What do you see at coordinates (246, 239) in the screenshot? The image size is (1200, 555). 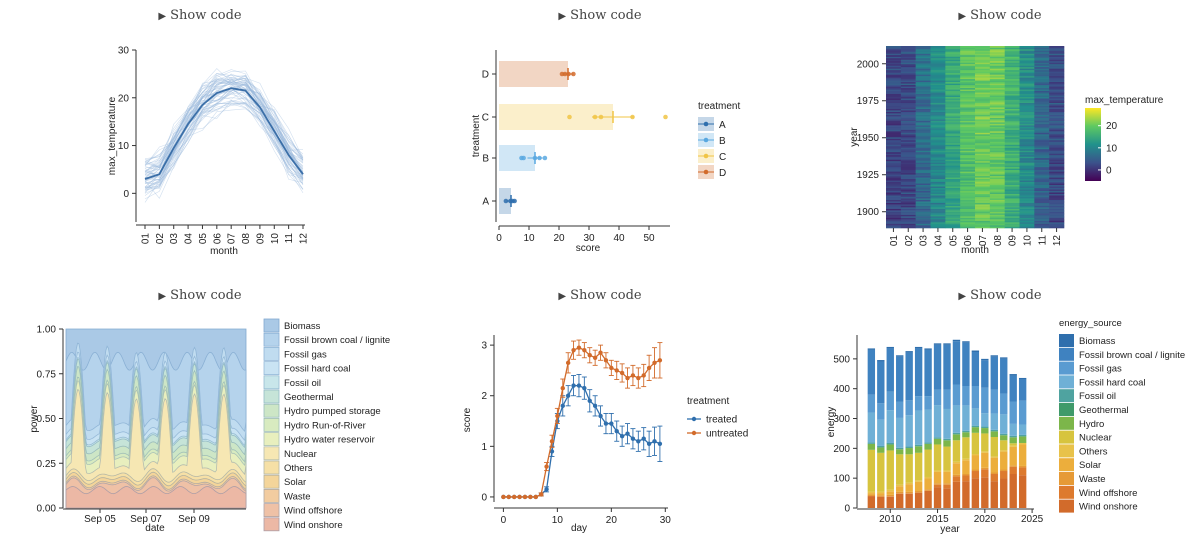 I see `x-tick-label: 08` at bounding box center [246, 239].